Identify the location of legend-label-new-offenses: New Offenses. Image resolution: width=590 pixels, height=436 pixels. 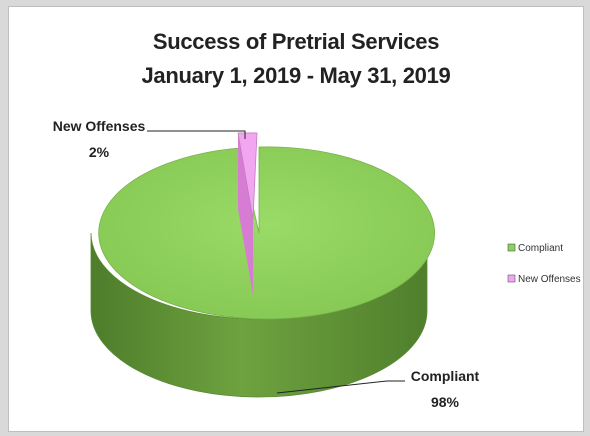
(549, 279).